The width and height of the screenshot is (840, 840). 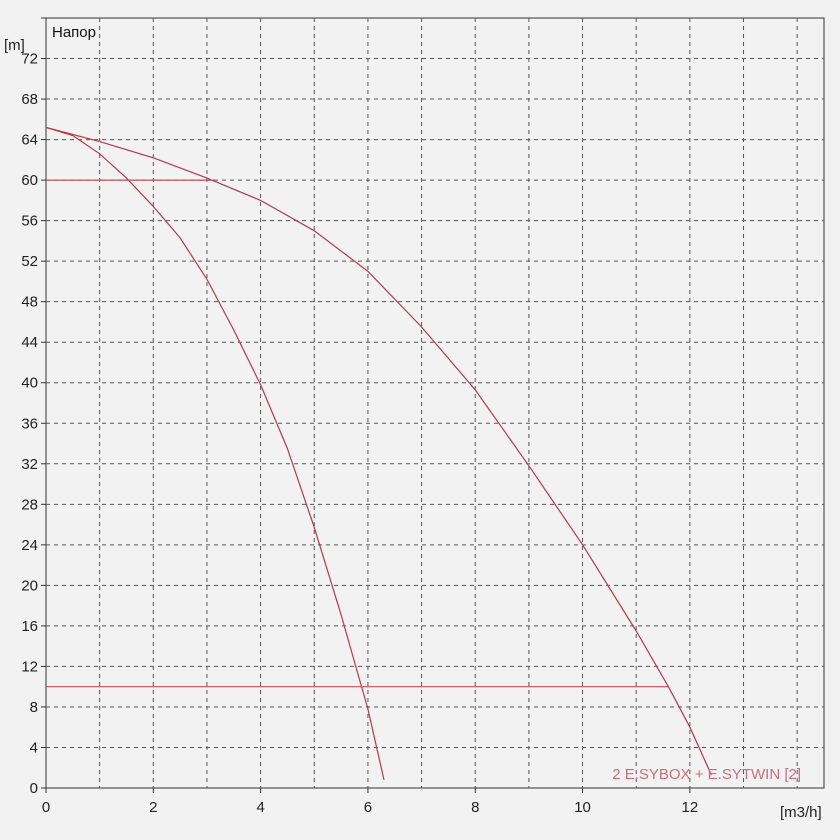 What do you see at coordinates (29, 221) in the screenshot?
I see `y-tick-label: 56` at bounding box center [29, 221].